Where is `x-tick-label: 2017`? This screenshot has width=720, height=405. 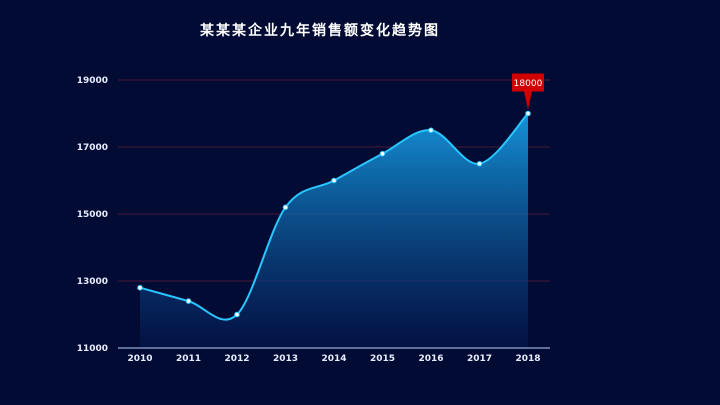
x-tick-label: 2017 is located at coordinates (479, 359).